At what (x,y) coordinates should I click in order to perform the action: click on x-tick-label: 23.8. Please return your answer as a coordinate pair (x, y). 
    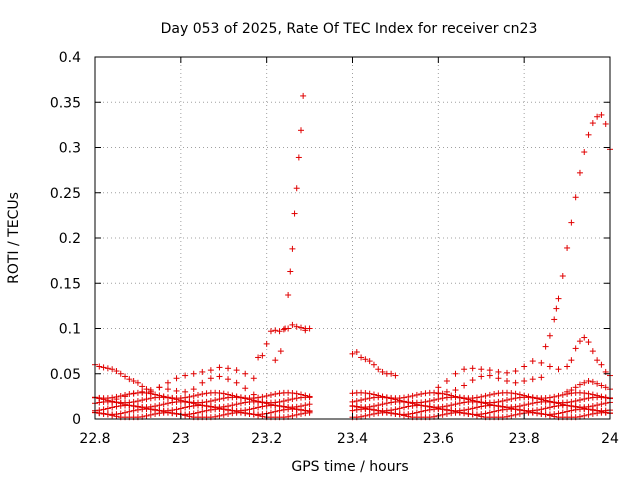
    Looking at the image, I should click on (524, 439).